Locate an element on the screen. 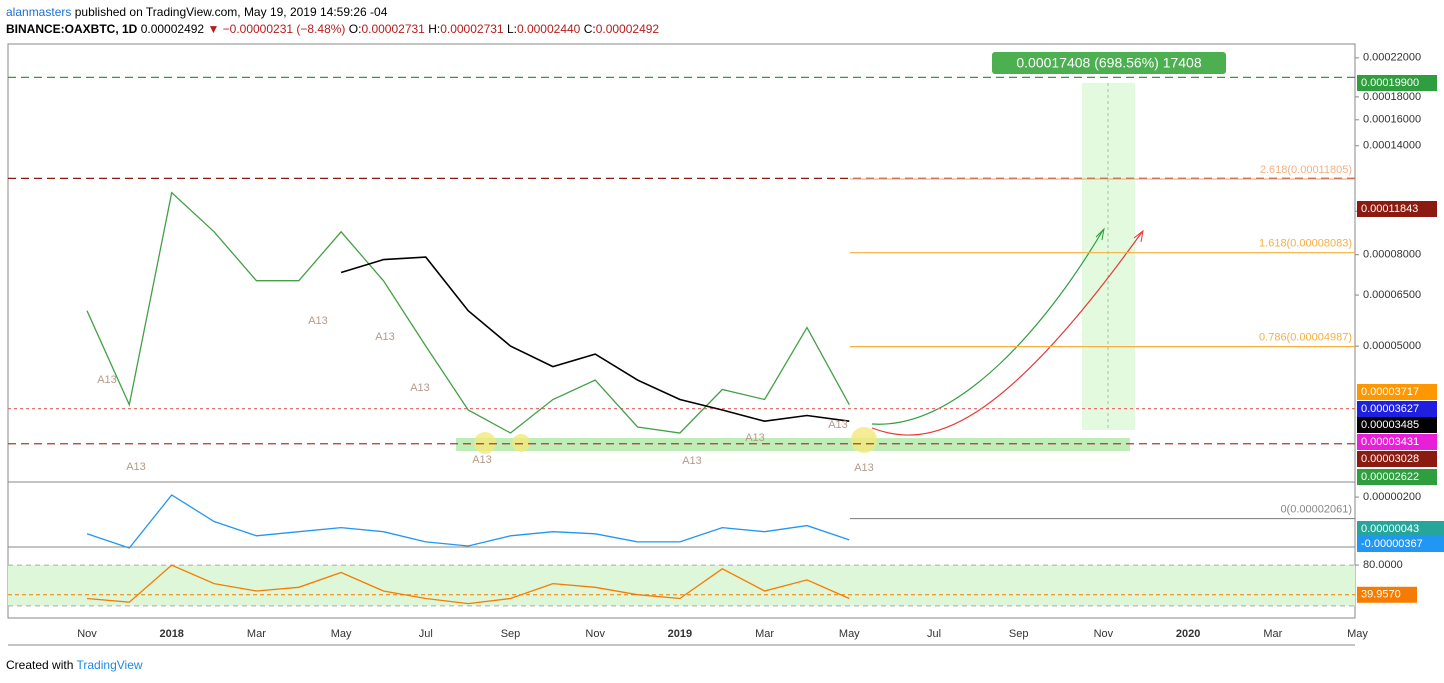 Image resolution: width=1444 pixels, height=683 pixels. price-label: 0.00003717 is located at coordinates (1390, 392).